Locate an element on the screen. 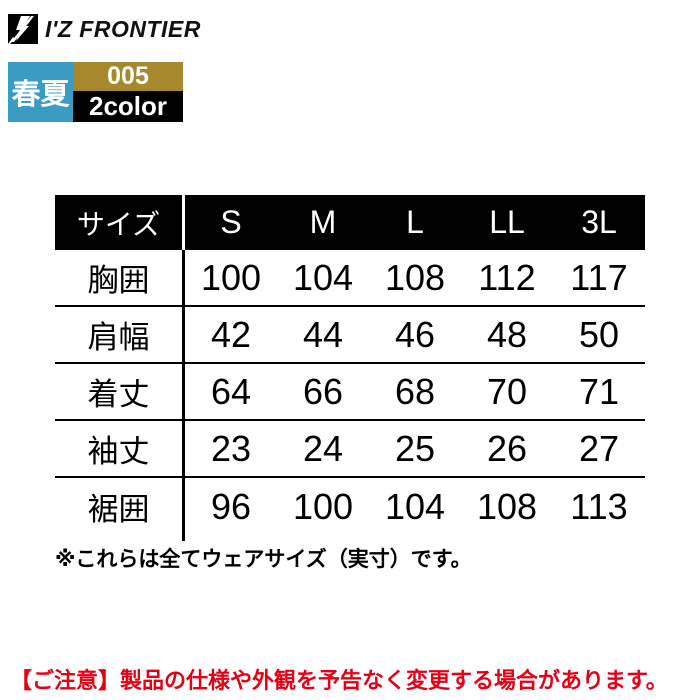 This screenshot has width=700, height=700. row-values: 23 24 25 26 27 is located at coordinates (415, 448).